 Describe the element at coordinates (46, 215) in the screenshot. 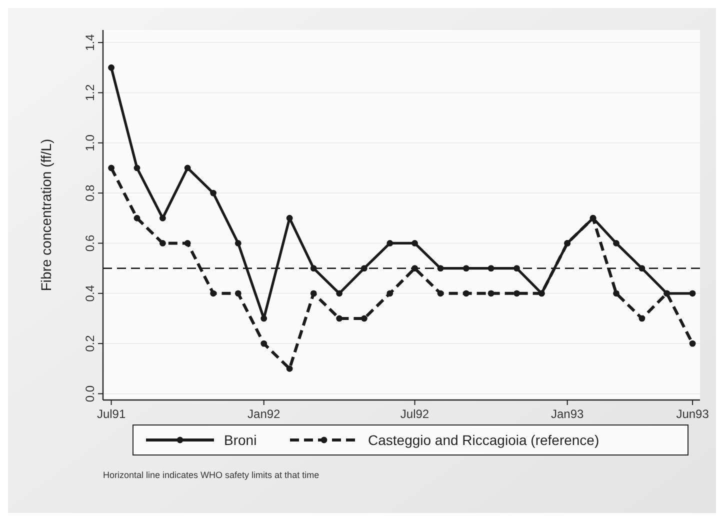

I see `y-axis-title: Fibre concentration (ff/L)` at that location.